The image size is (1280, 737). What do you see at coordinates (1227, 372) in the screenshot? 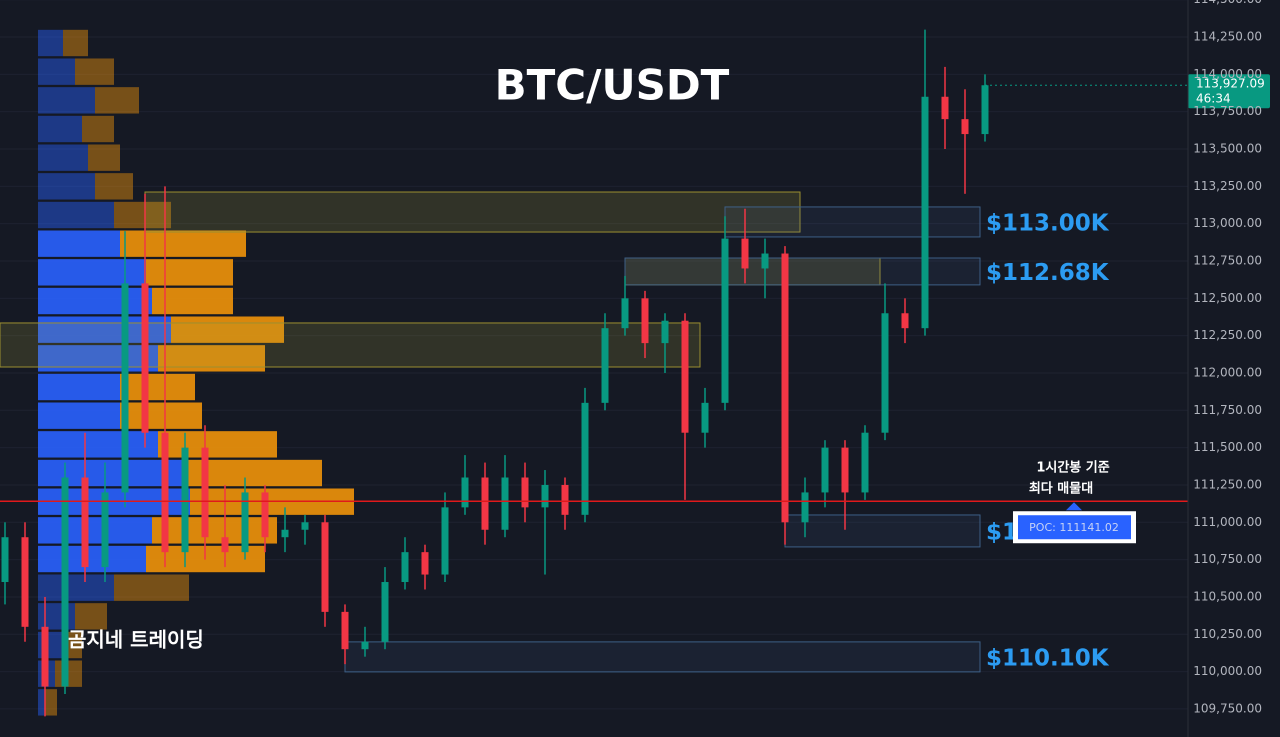
I see `y-tick-label: 112,000.00` at bounding box center [1227, 372].